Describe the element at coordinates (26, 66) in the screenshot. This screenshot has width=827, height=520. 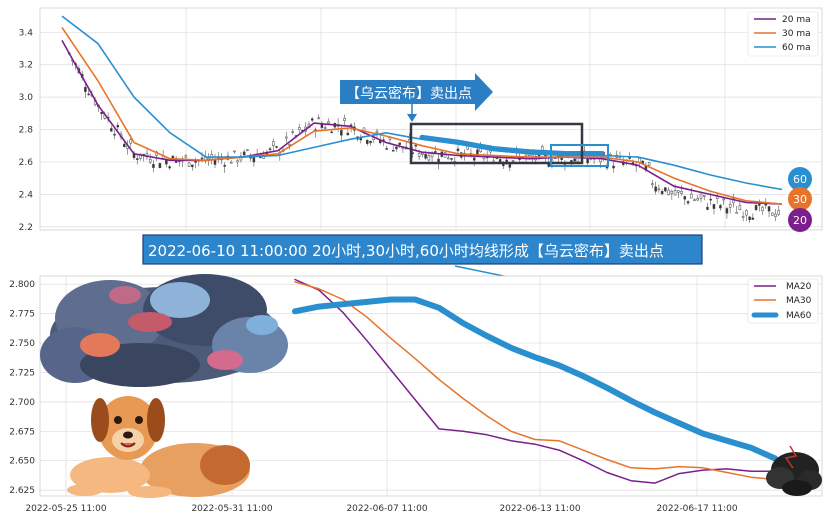
I see `top-ytick-label: 3.2` at that location.